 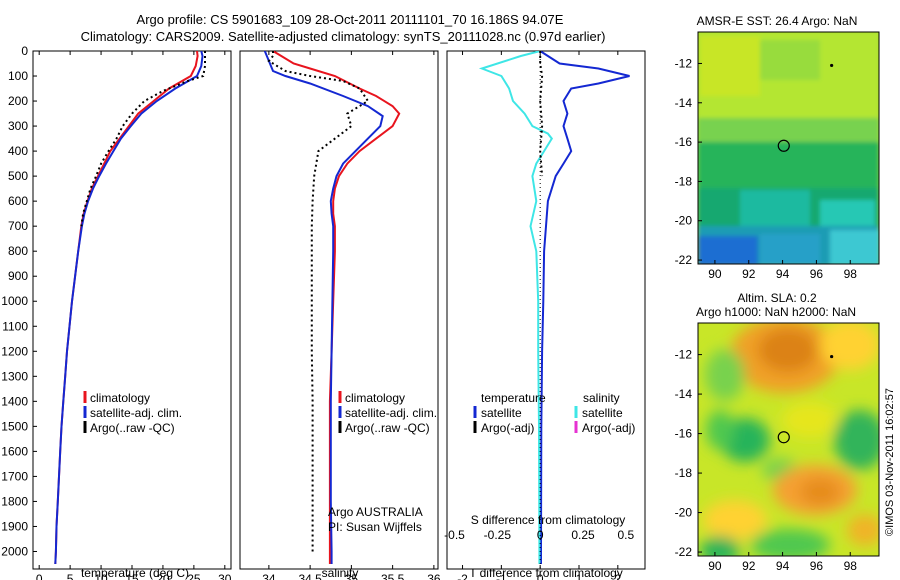 I want to click on x-tick-label: 35, so click(x=352, y=576).